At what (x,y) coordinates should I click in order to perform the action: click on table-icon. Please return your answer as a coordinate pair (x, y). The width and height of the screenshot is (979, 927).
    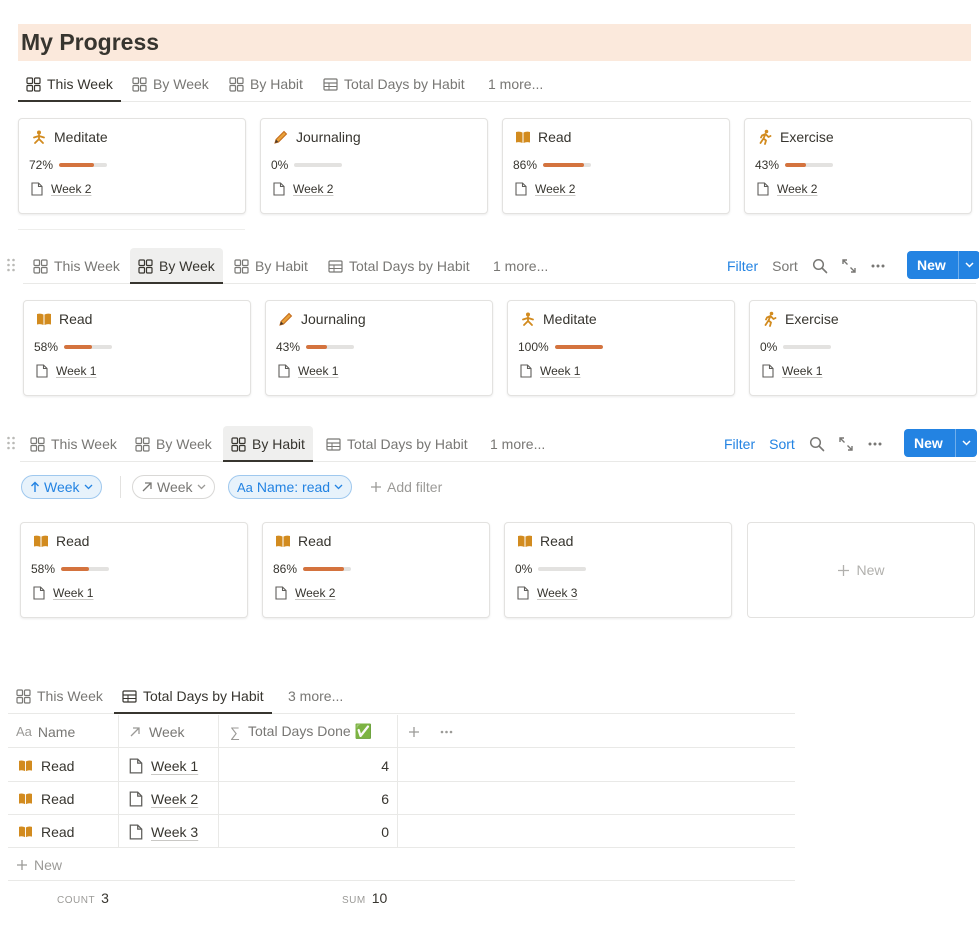
    Looking at the image, I should click on (333, 444).